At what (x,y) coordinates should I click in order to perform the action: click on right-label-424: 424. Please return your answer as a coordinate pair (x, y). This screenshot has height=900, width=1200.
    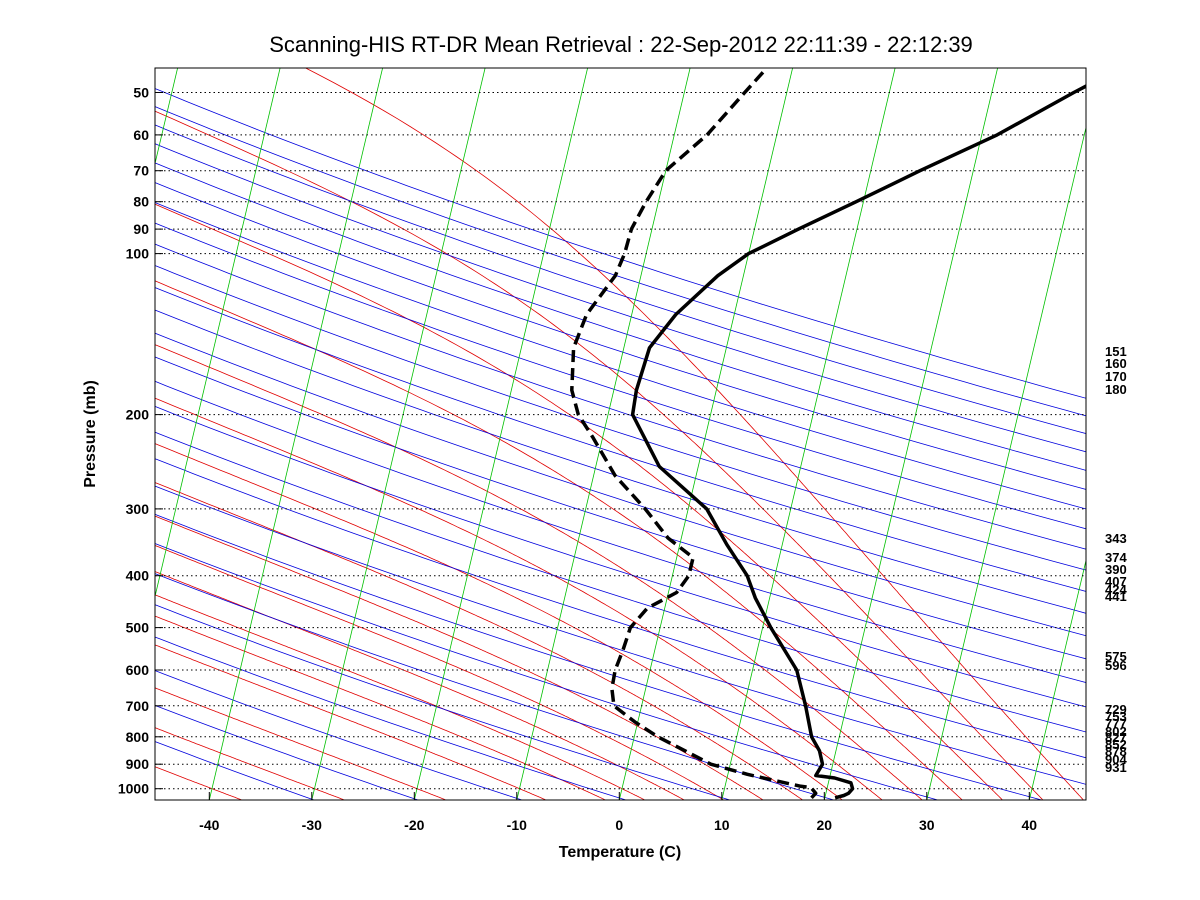
    Looking at the image, I should click on (1116, 589).